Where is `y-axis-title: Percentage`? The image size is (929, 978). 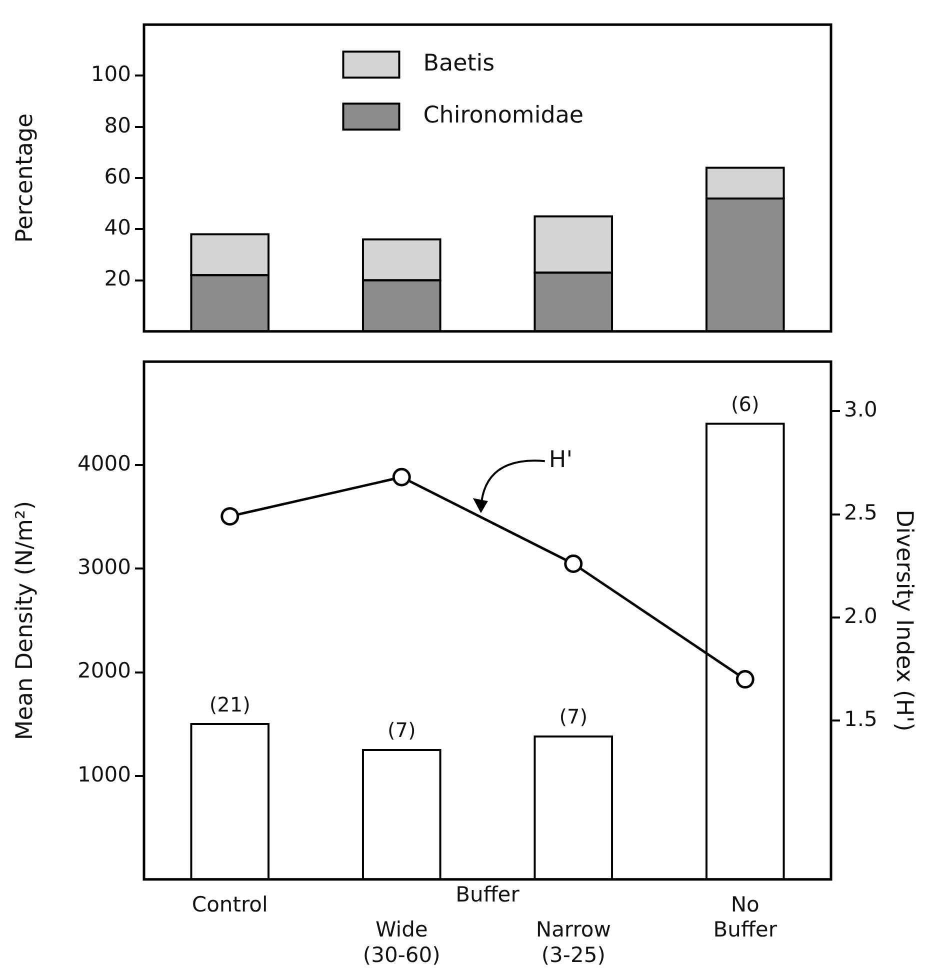
y-axis-title: Percentage is located at coordinates (25, 178).